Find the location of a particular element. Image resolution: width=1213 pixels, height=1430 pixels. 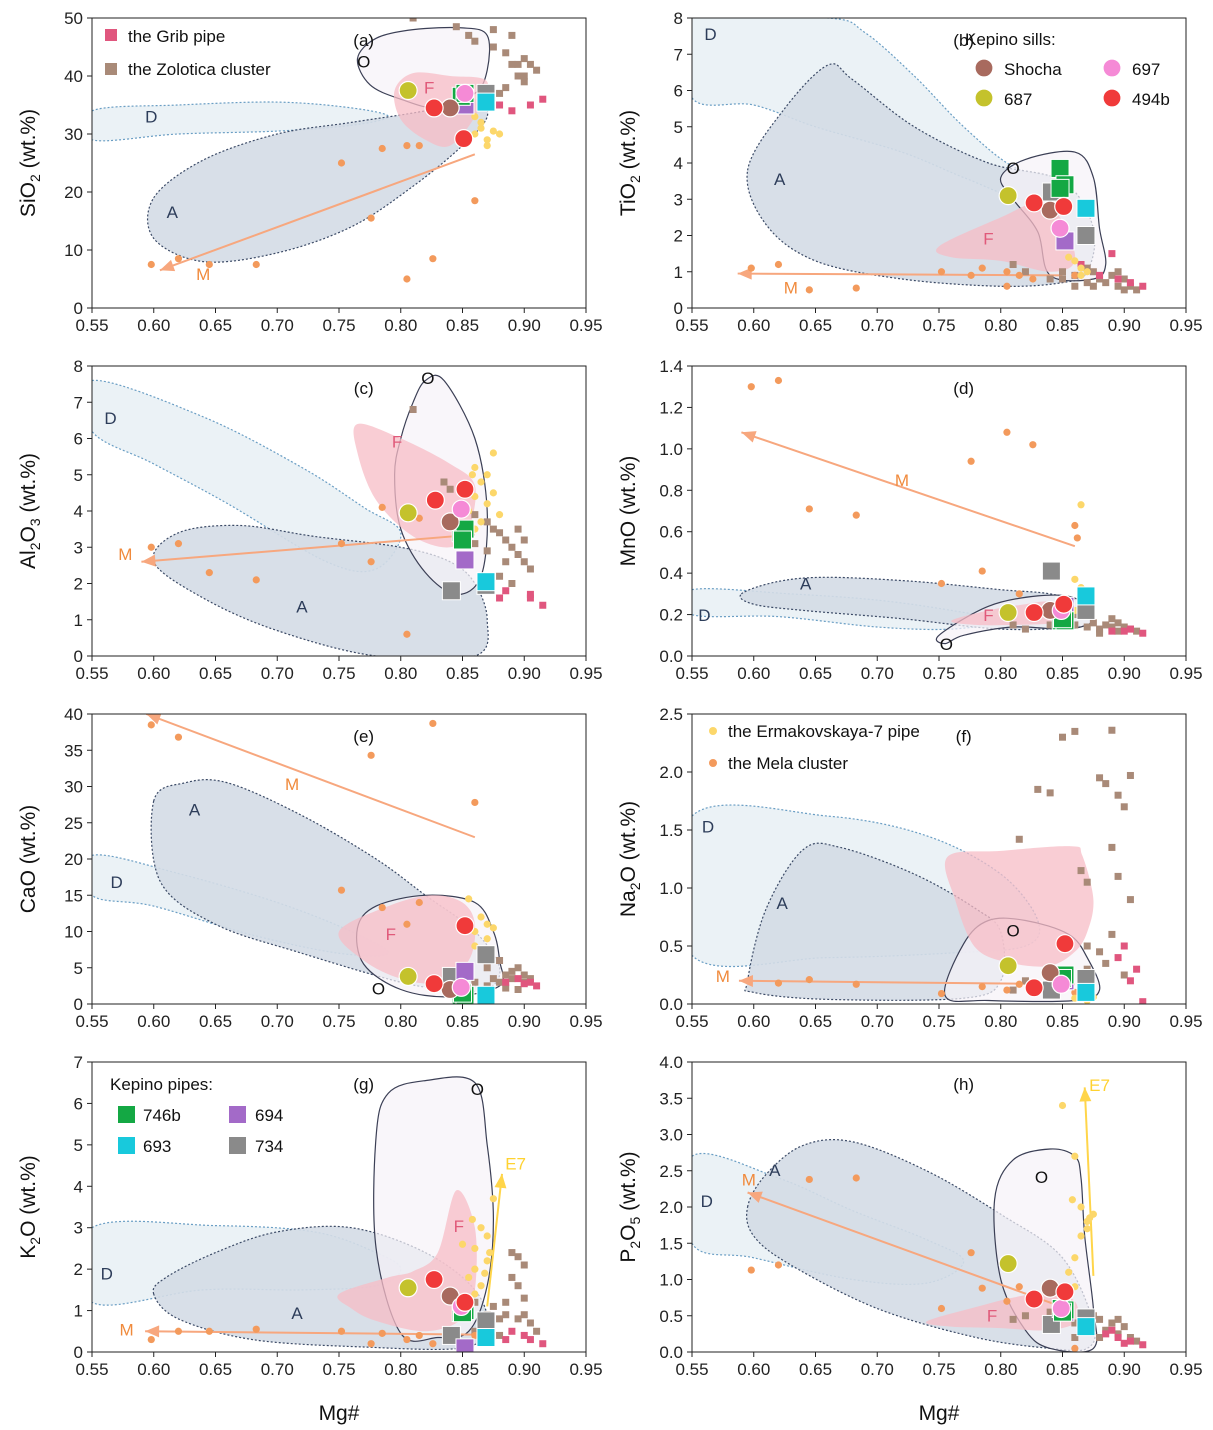

legend-grib-zolotica: the Grib pipe the Zolotica cluster is located at coordinates (188, 53).